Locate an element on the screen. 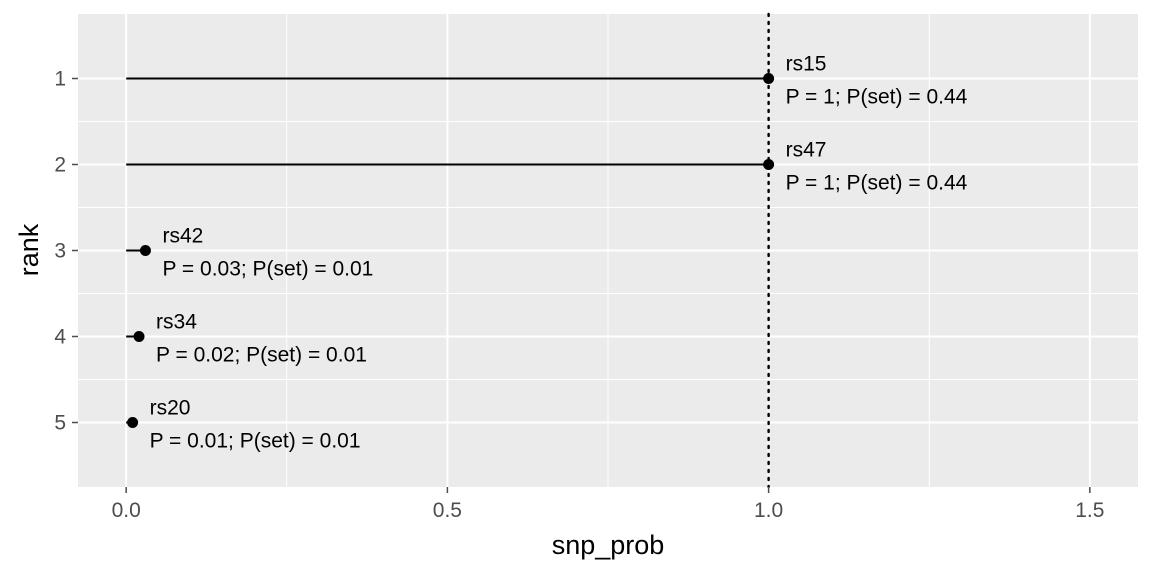 Image resolution: width=1152 pixels, height=576 pixels. prob-label-rs34: P = 0.02; P(set) = 0.01 is located at coordinates (261, 355).